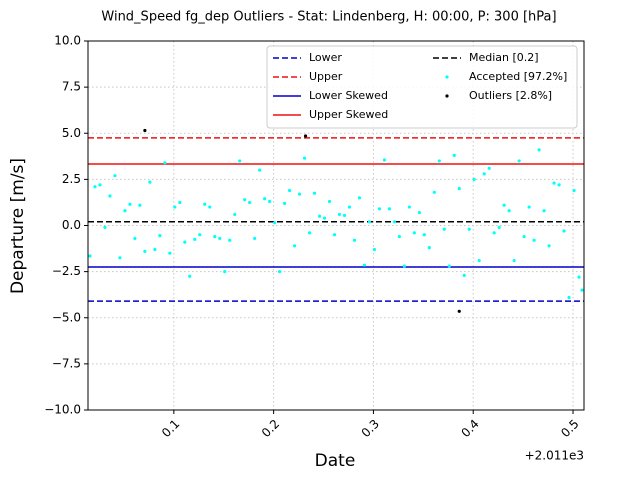 The image size is (638, 481). What do you see at coordinates (170, 428) in the screenshot?
I see `x-tick-label: 0.1` at bounding box center [170, 428].